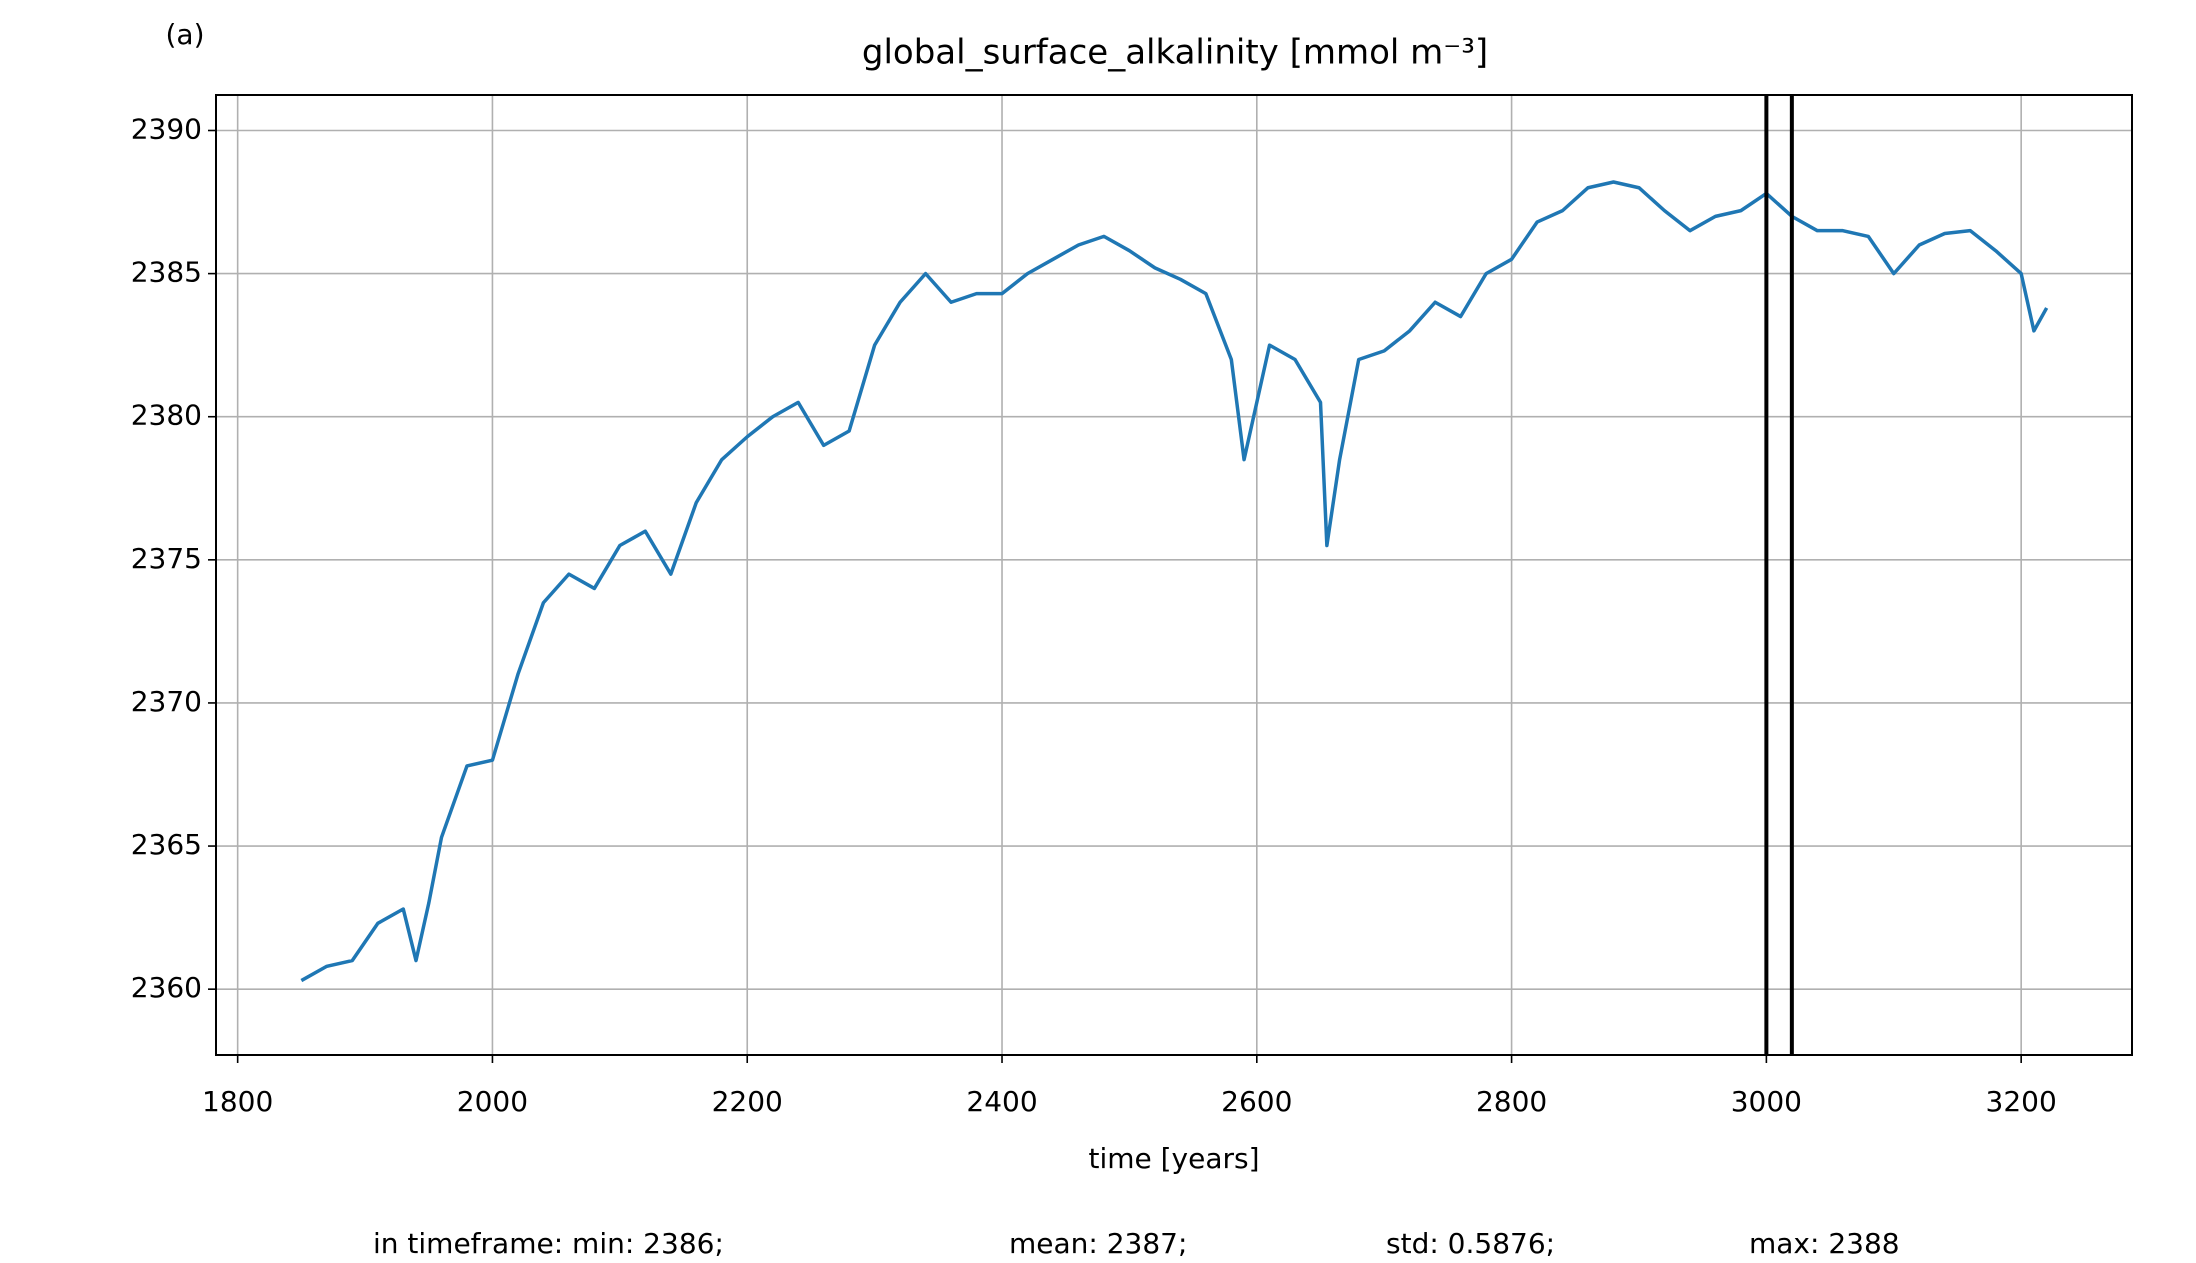 The image size is (2196, 1263). I want to click on chart-title: global_surface_alkalinity [mmol m⁻³], so click(1175, 53).